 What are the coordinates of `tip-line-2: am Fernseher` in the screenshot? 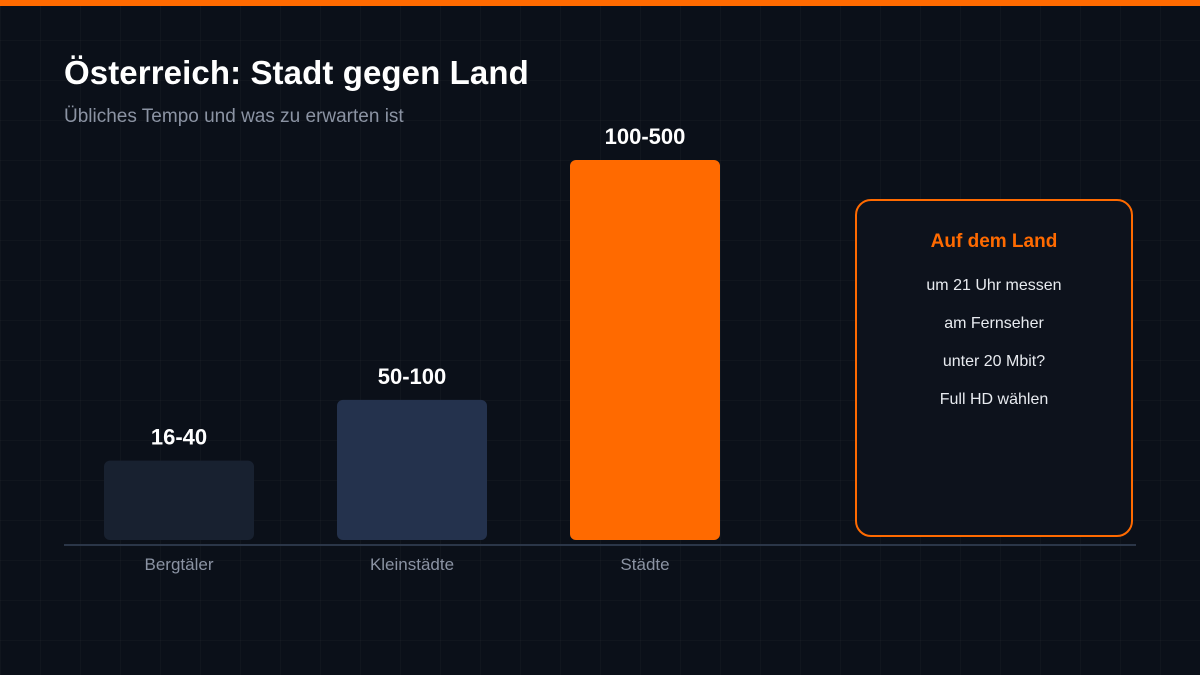 It's located at (994, 323).